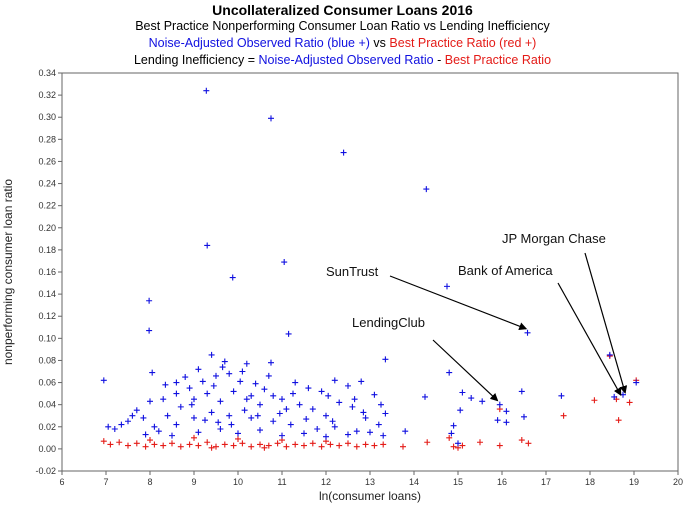  What do you see at coordinates (238, 482) in the screenshot?
I see `x-tick-label: 10` at bounding box center [238, 482].